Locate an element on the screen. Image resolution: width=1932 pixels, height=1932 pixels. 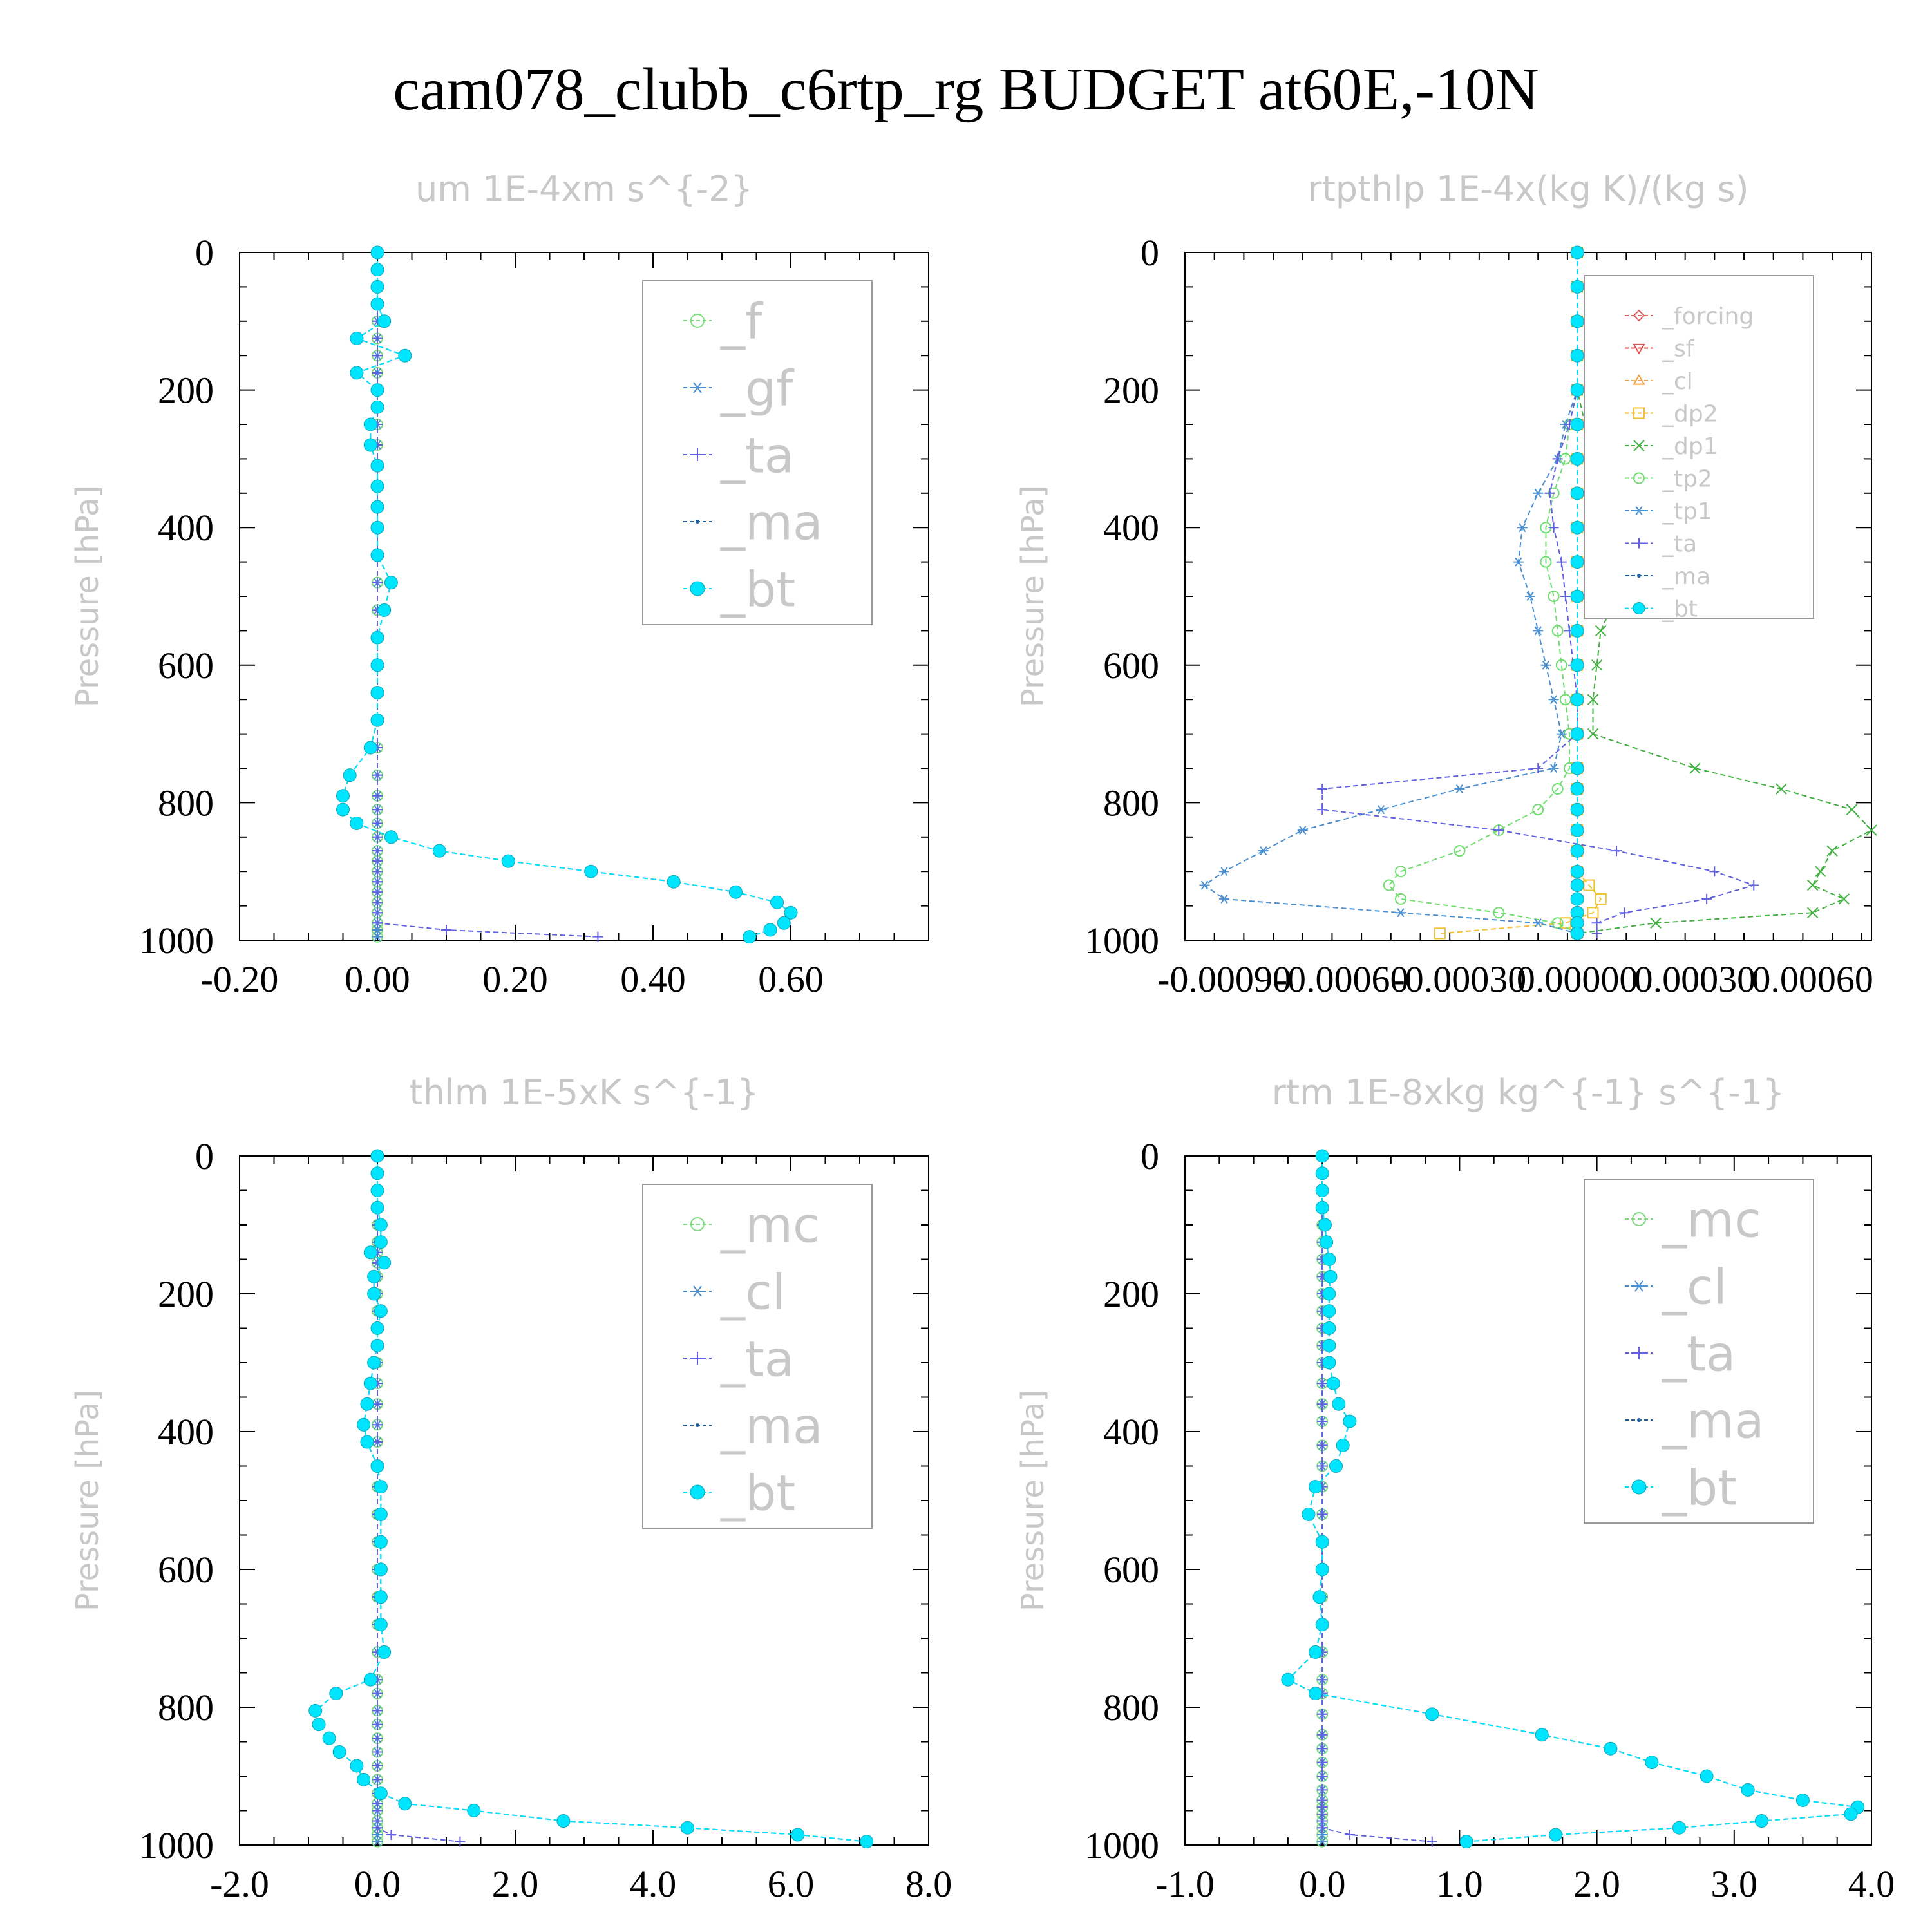
y-axis-label: Pressure [hPa] is located at coordinates (1033, 1500).